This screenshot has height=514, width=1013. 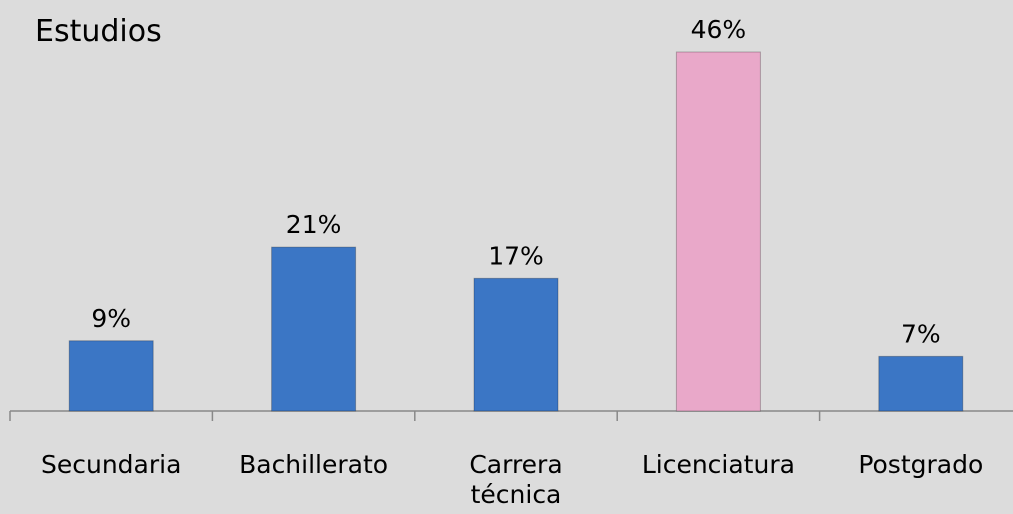 What do you see at coordinates (921, 333) in the screenshot?
I see `value-label: 7%` at bounding box center [921, 333].